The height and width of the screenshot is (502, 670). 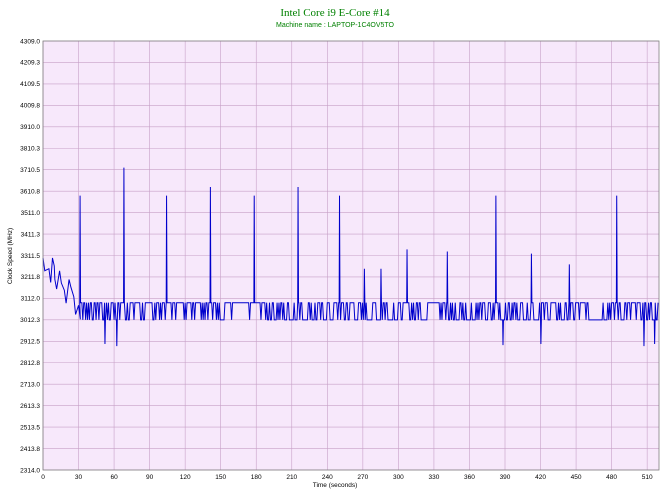 What do you see at coordinates (398, 477) in the screenshot?
I see `x-tick-label: 300` at bounding box center [398, 477].